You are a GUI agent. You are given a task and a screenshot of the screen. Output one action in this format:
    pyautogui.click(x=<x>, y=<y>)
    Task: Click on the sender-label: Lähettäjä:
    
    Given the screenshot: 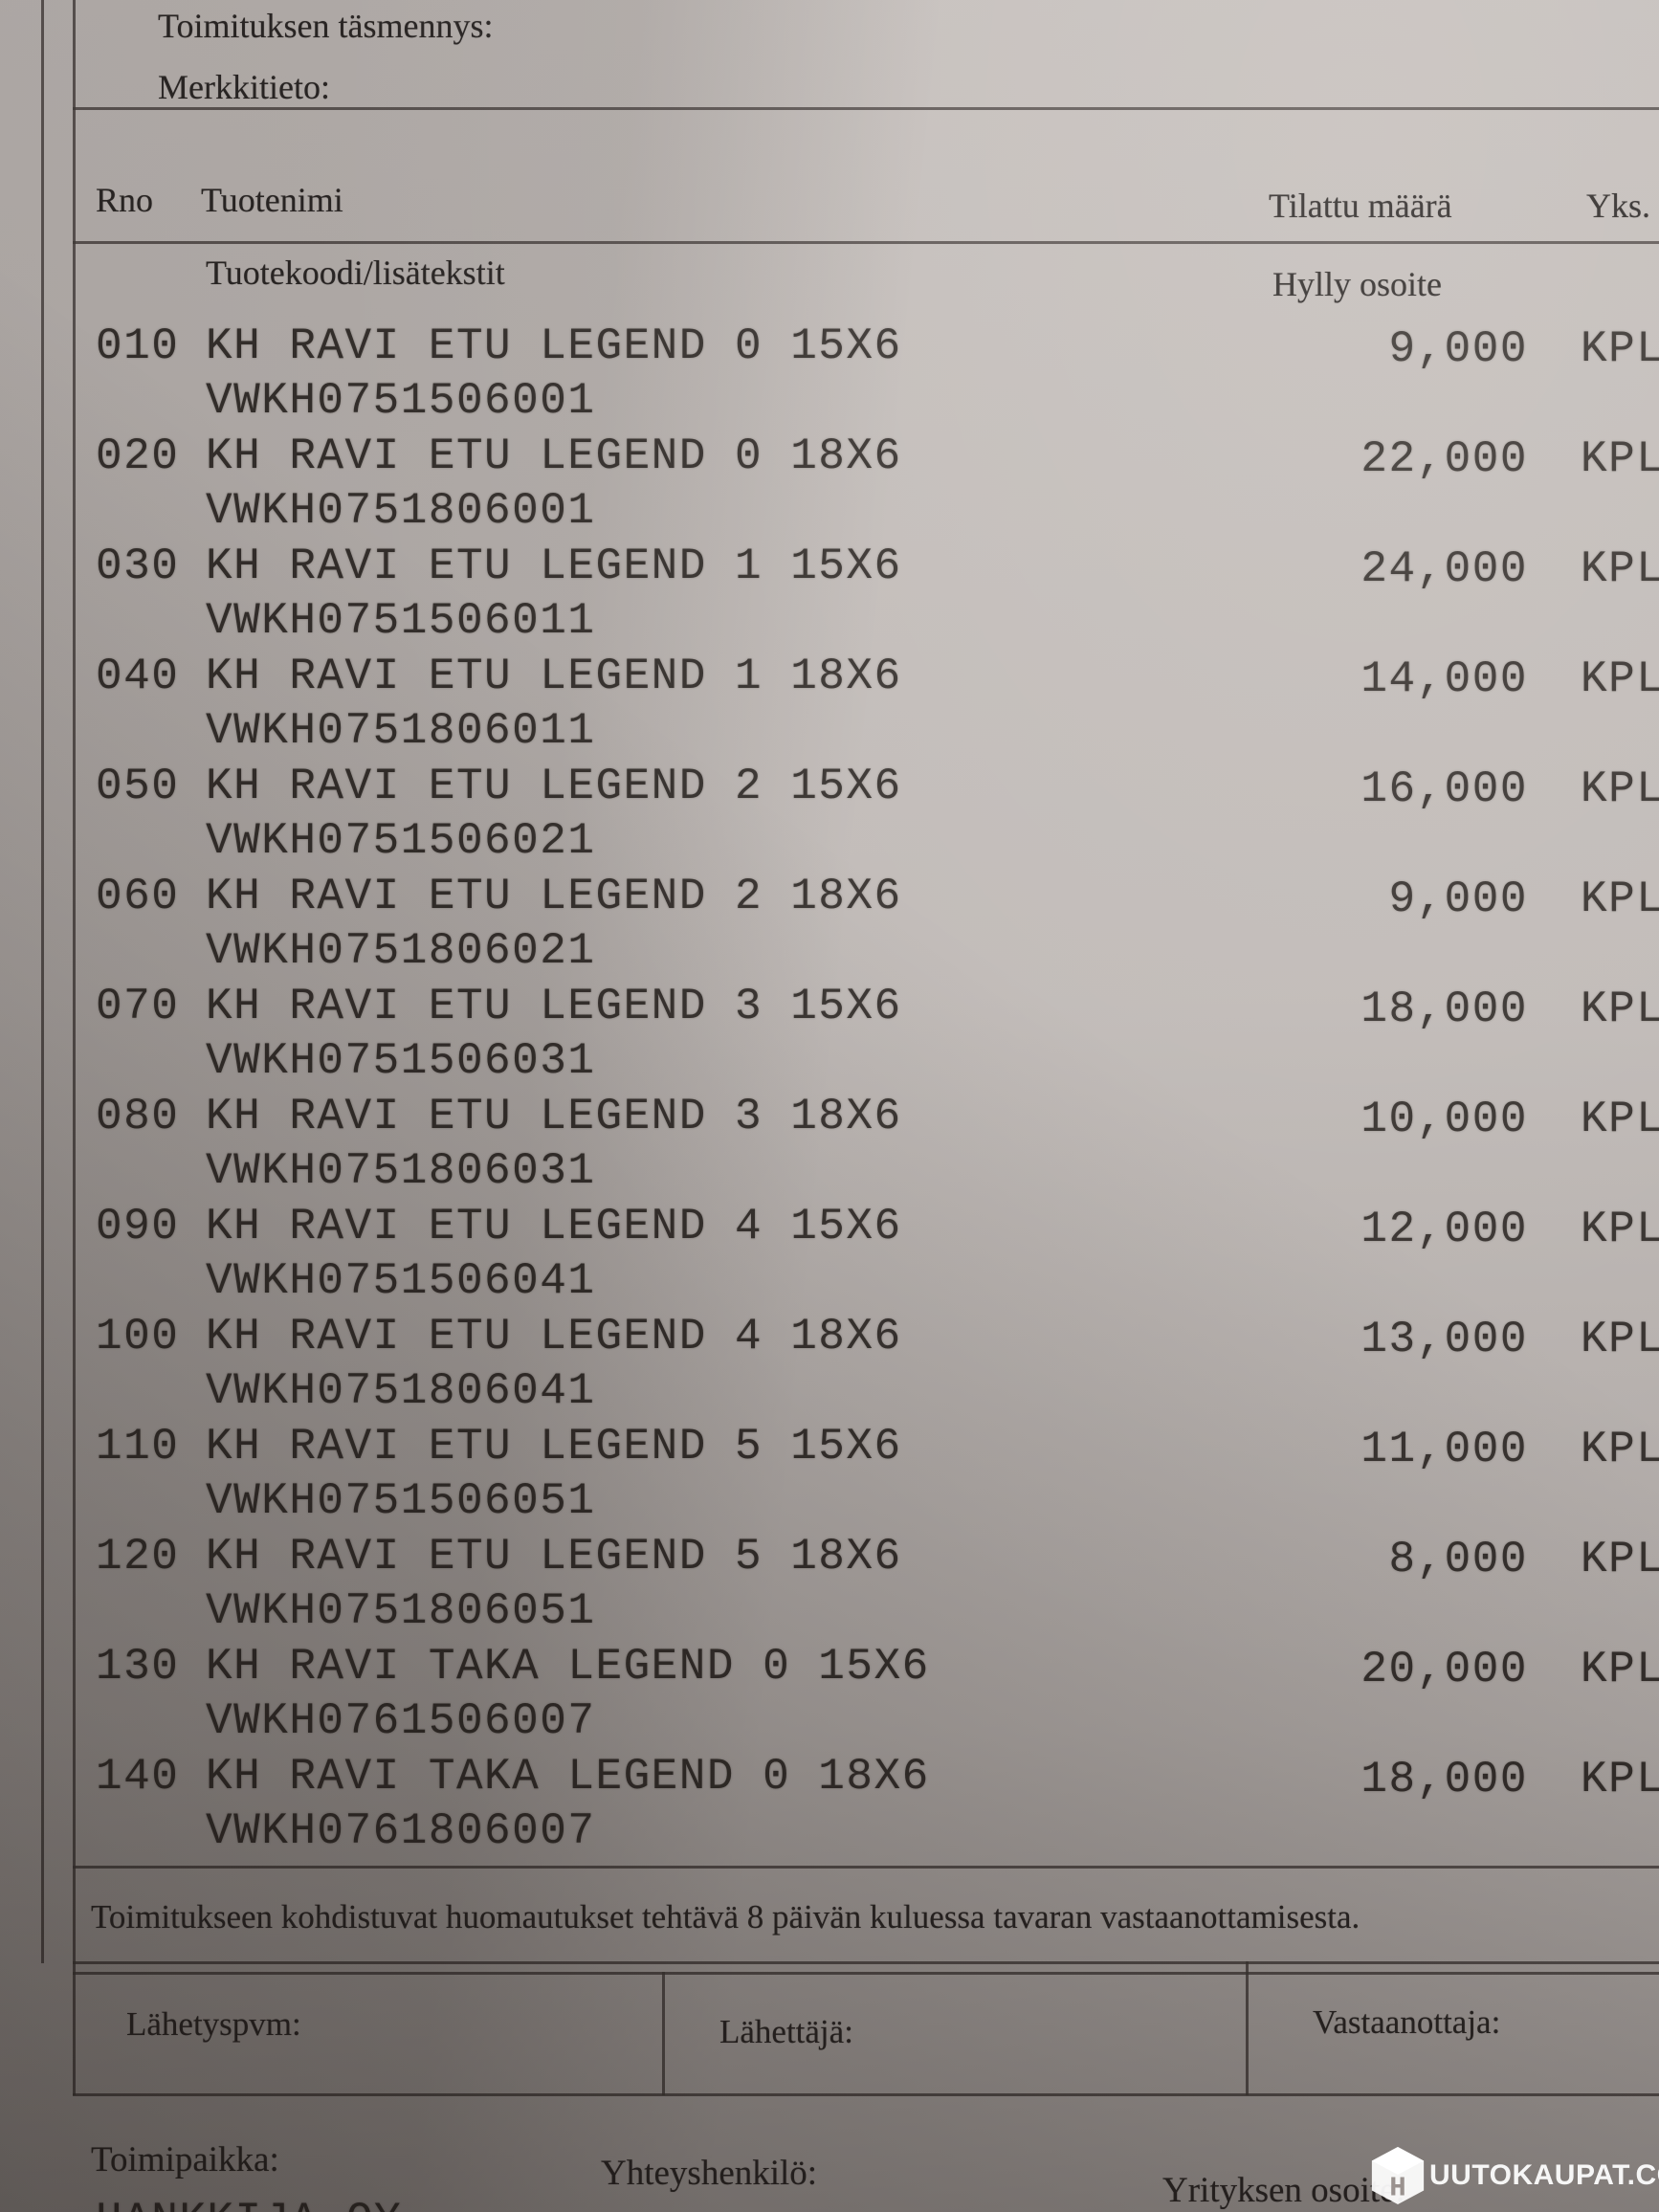 What is the action you would take?
    pyautogui.click(x=786, y=2031)
    